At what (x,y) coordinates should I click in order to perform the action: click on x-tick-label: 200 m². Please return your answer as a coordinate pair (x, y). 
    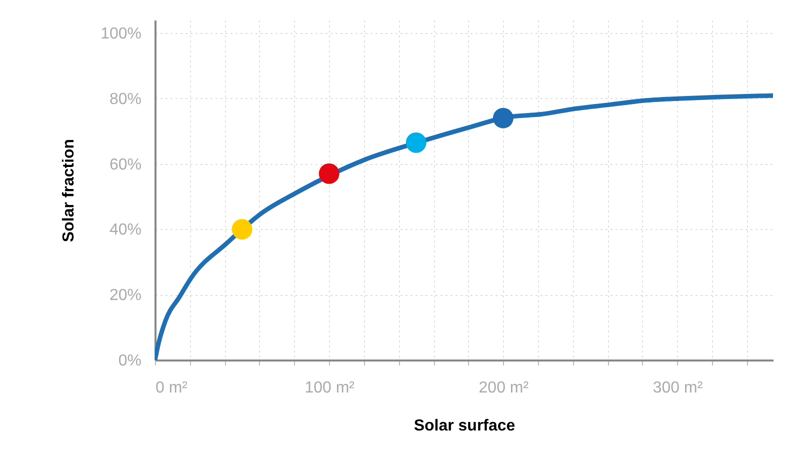
    Looking at the image, I should click on (504, 388).